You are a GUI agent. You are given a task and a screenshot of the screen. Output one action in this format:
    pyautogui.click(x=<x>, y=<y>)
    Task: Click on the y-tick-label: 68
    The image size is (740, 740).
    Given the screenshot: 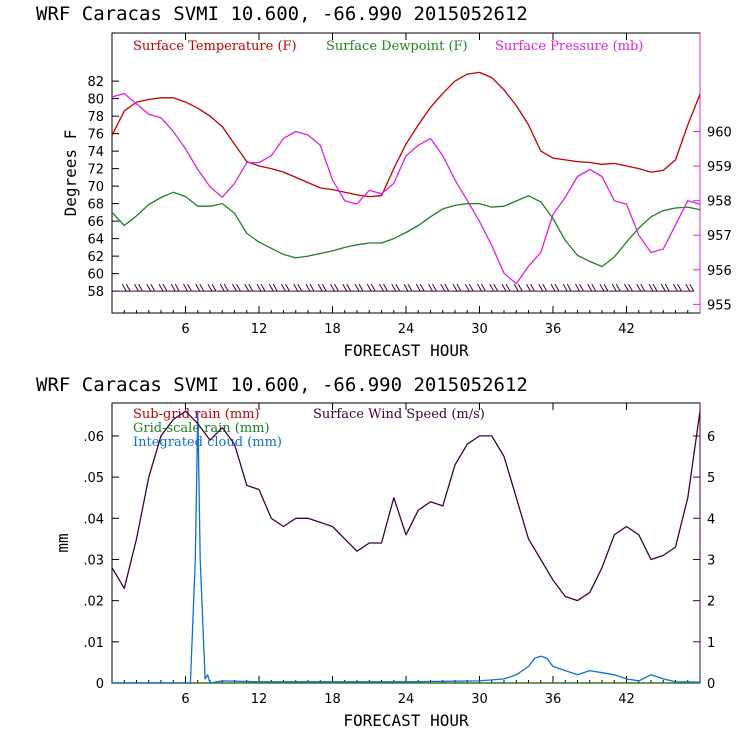 What is the action you would take?
    pyautogui.click(x=95, y=205)
    